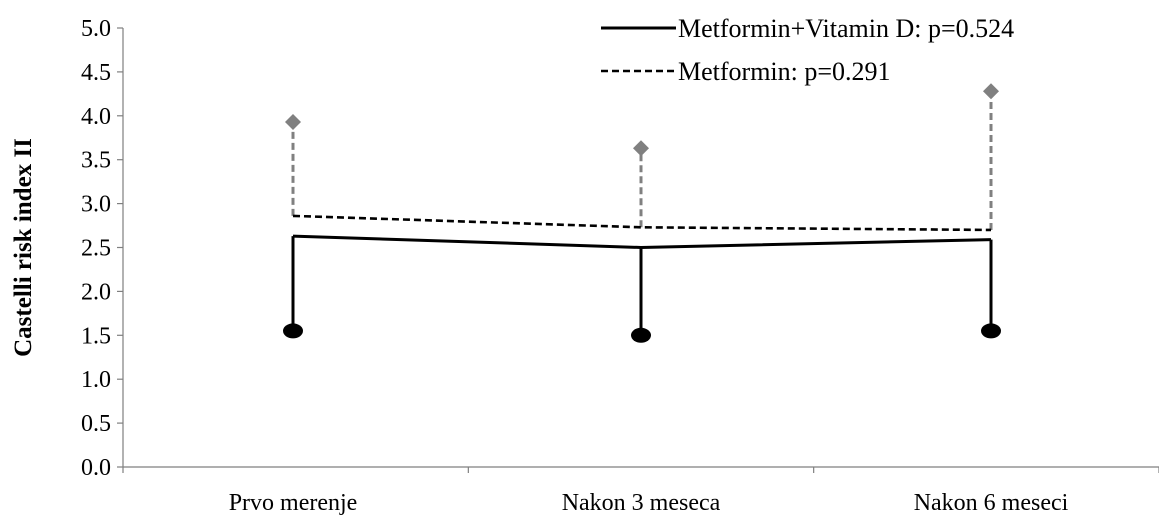 The width and height of the screenshot is (1159, 522). What do you see at coordinates (784, 71) in the screenshot?
I see `legend-label-1: Metformin: p=0.291` at bounding box center [784, 71].